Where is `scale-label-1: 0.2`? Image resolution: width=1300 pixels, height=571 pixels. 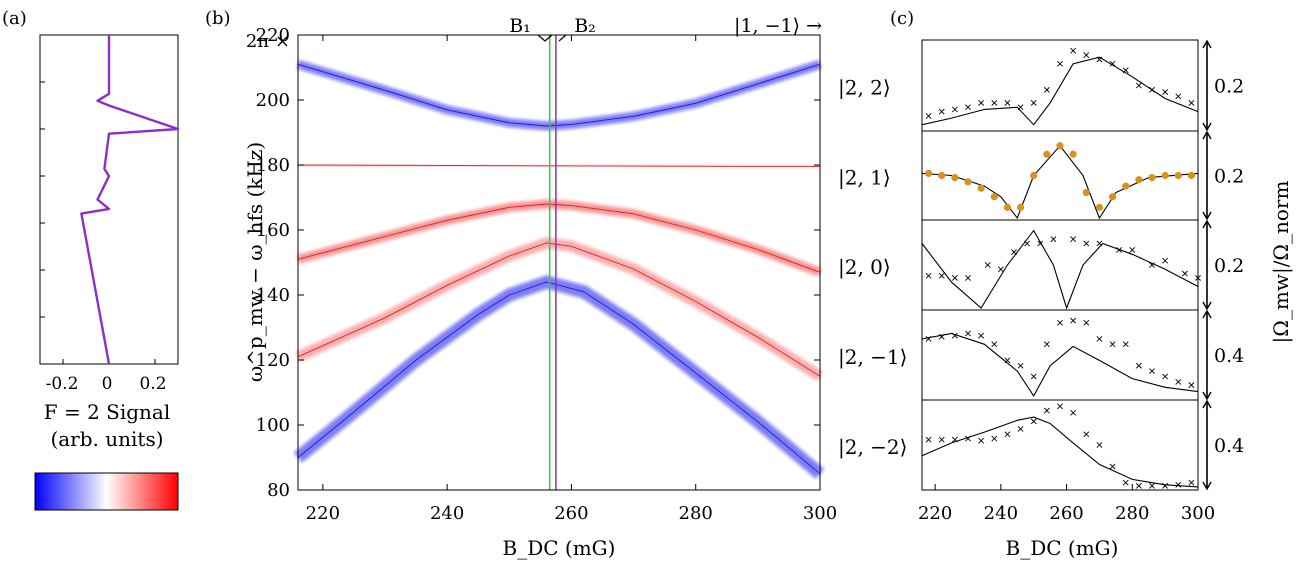 scale-label-1: 0.2 is located at coordinates (1229, 177).